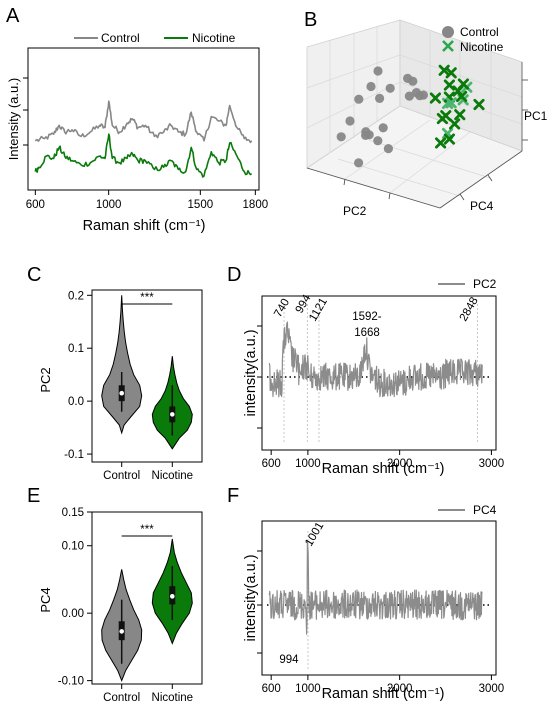 Image resolution: width=550 pixels, height=711 pixels. Describe the element at coordinates (251, 597) in the screenshot. I see `panel-f-ylabel: intensity(a.u.)` at that location.